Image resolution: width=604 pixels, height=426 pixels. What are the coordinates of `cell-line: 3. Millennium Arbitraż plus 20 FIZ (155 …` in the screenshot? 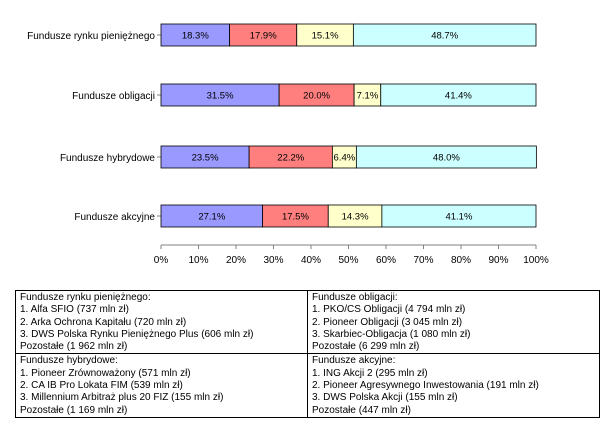 It's located at (122, 398).